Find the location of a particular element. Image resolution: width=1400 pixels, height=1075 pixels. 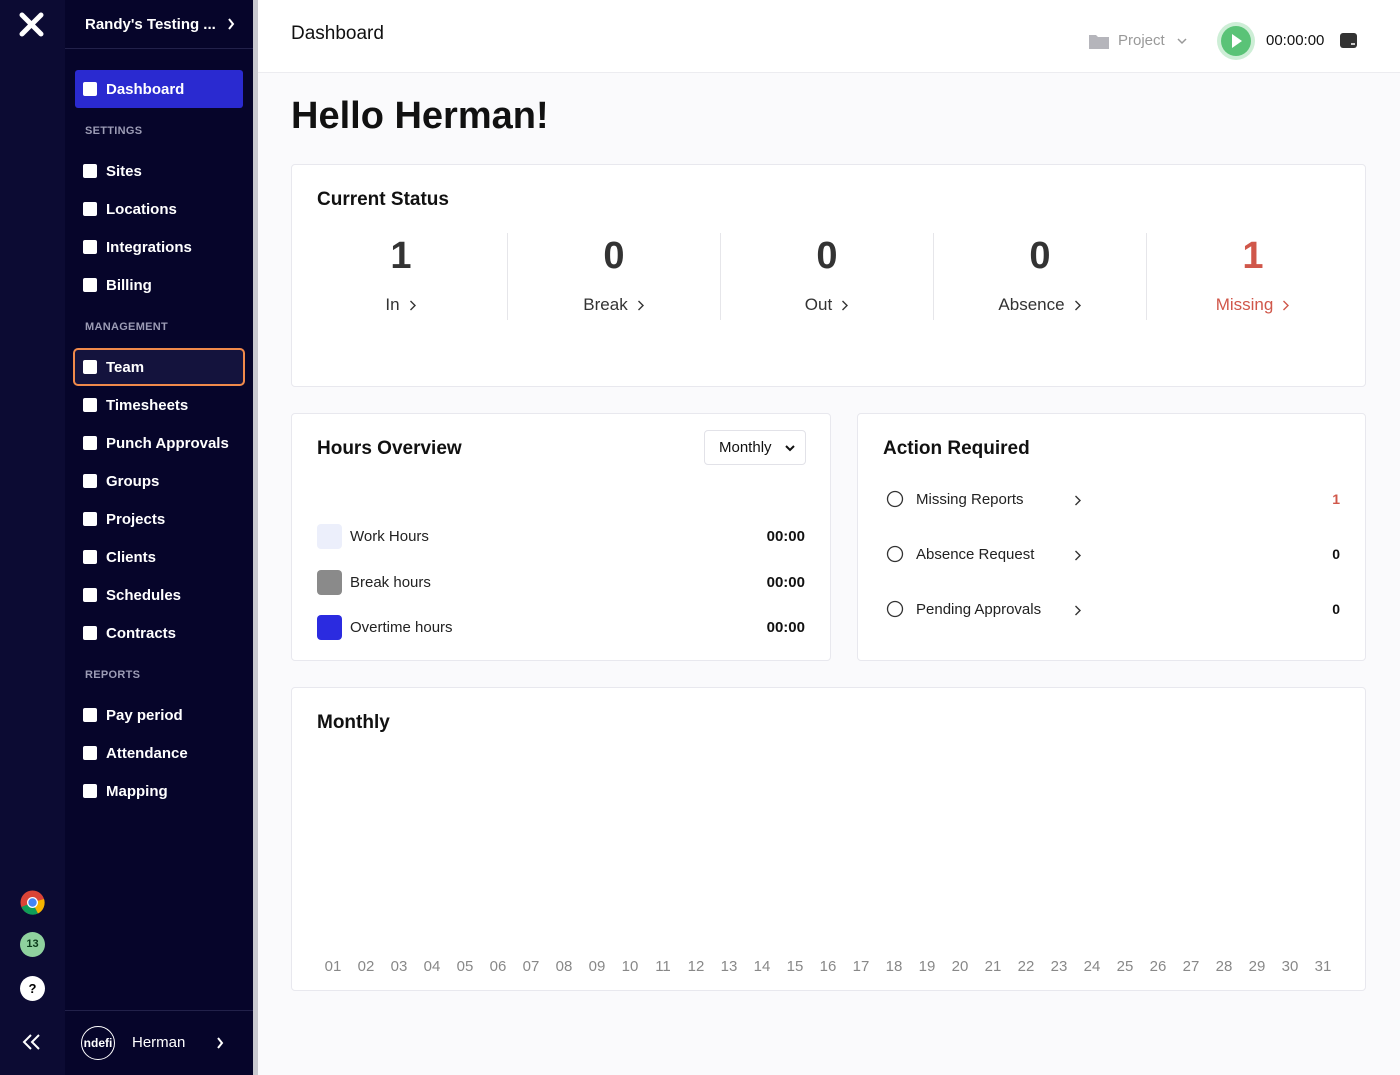

nav-item: Groups is located at coordinates (159, 481).